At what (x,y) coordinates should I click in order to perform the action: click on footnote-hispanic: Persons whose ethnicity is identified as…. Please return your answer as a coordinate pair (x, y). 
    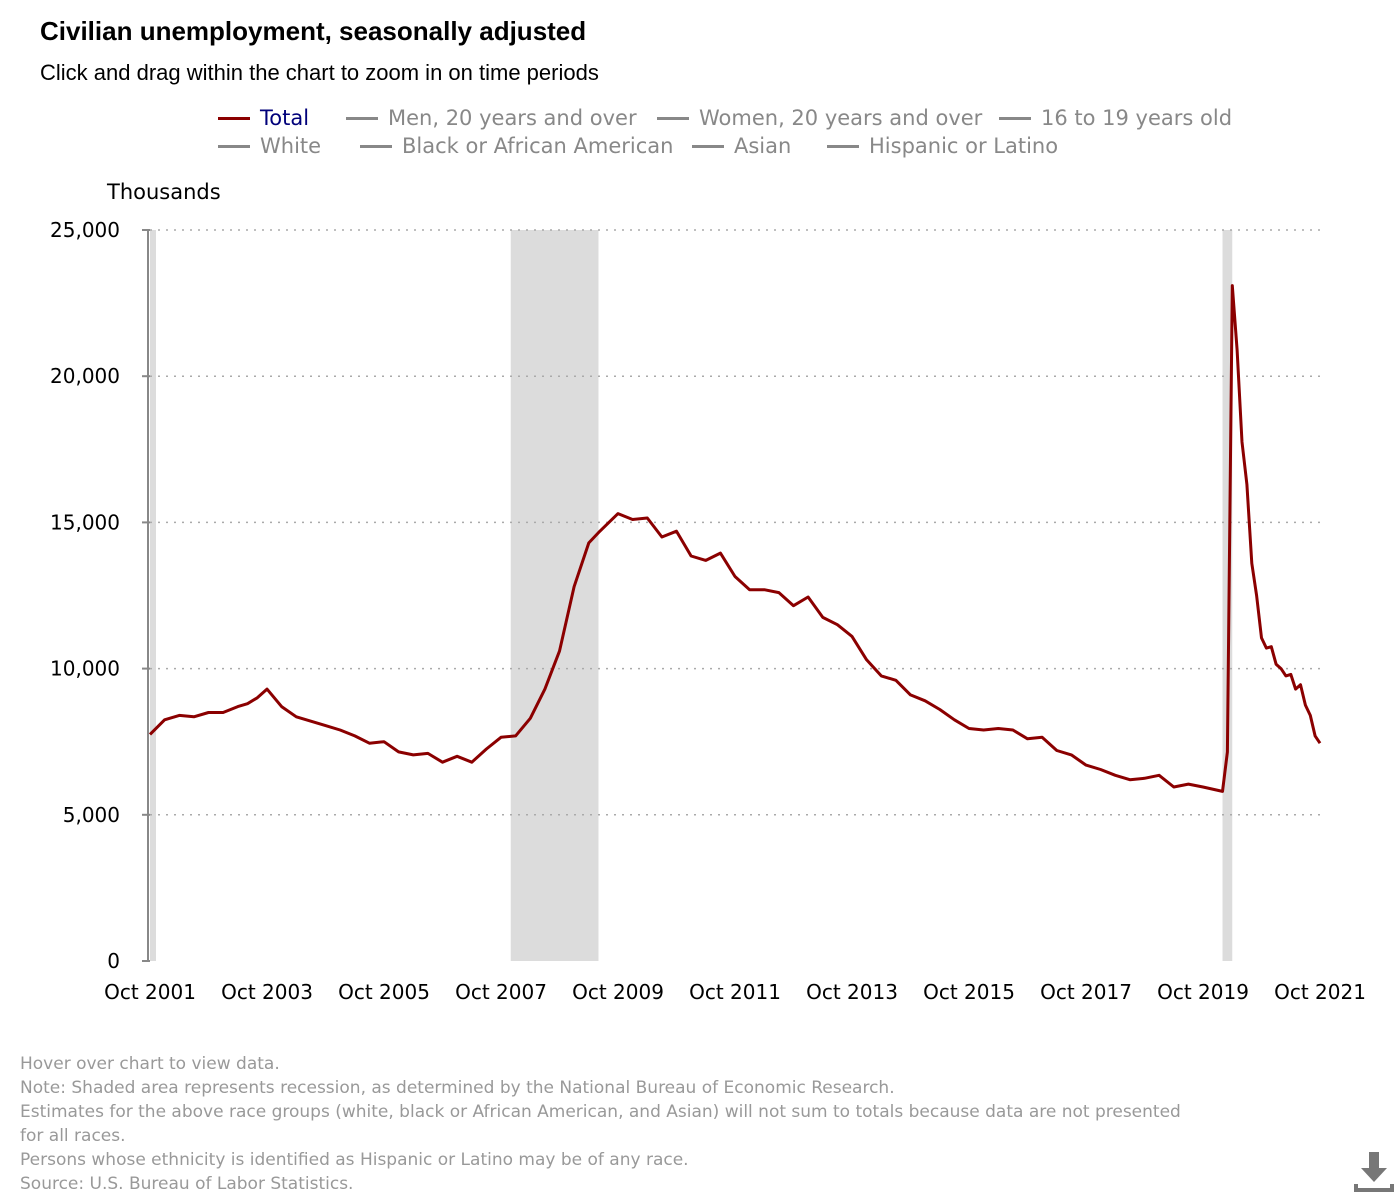
    Looking at the image, I should click on (354, 1160).